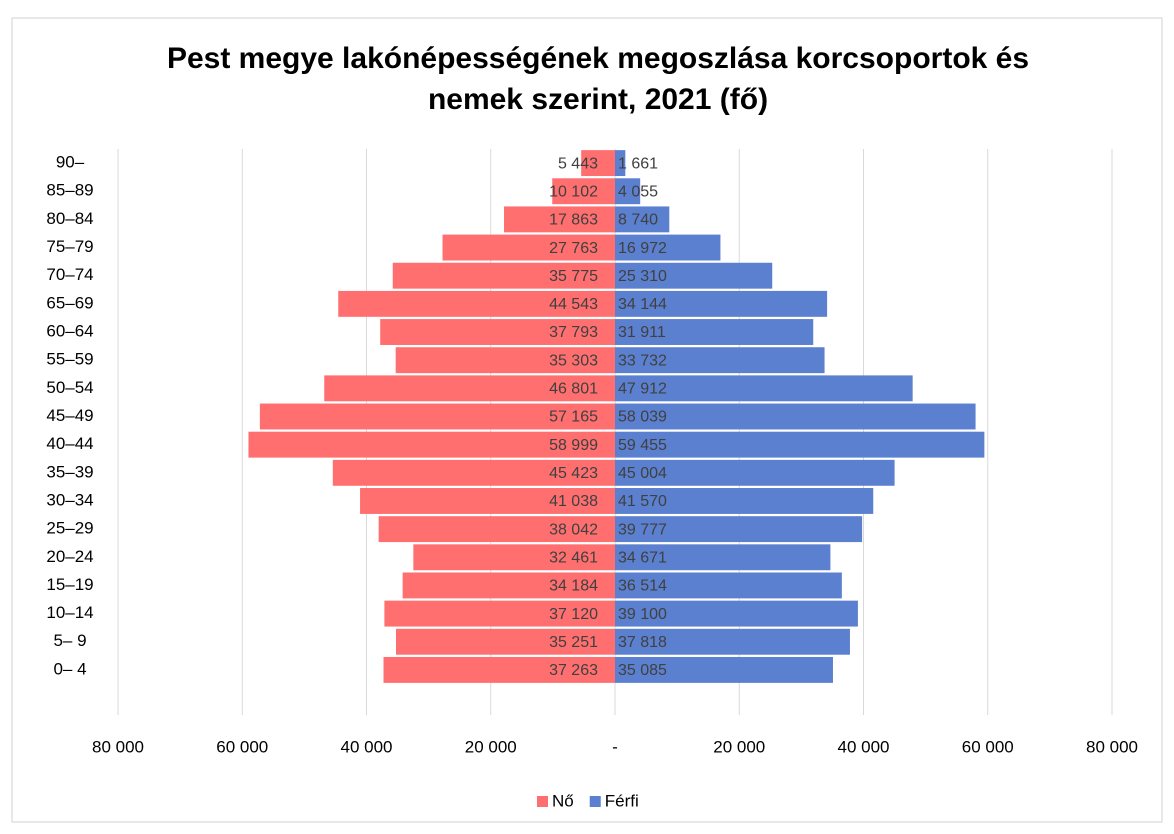  I want to click on value-label: 25 310, so click(642, 276).